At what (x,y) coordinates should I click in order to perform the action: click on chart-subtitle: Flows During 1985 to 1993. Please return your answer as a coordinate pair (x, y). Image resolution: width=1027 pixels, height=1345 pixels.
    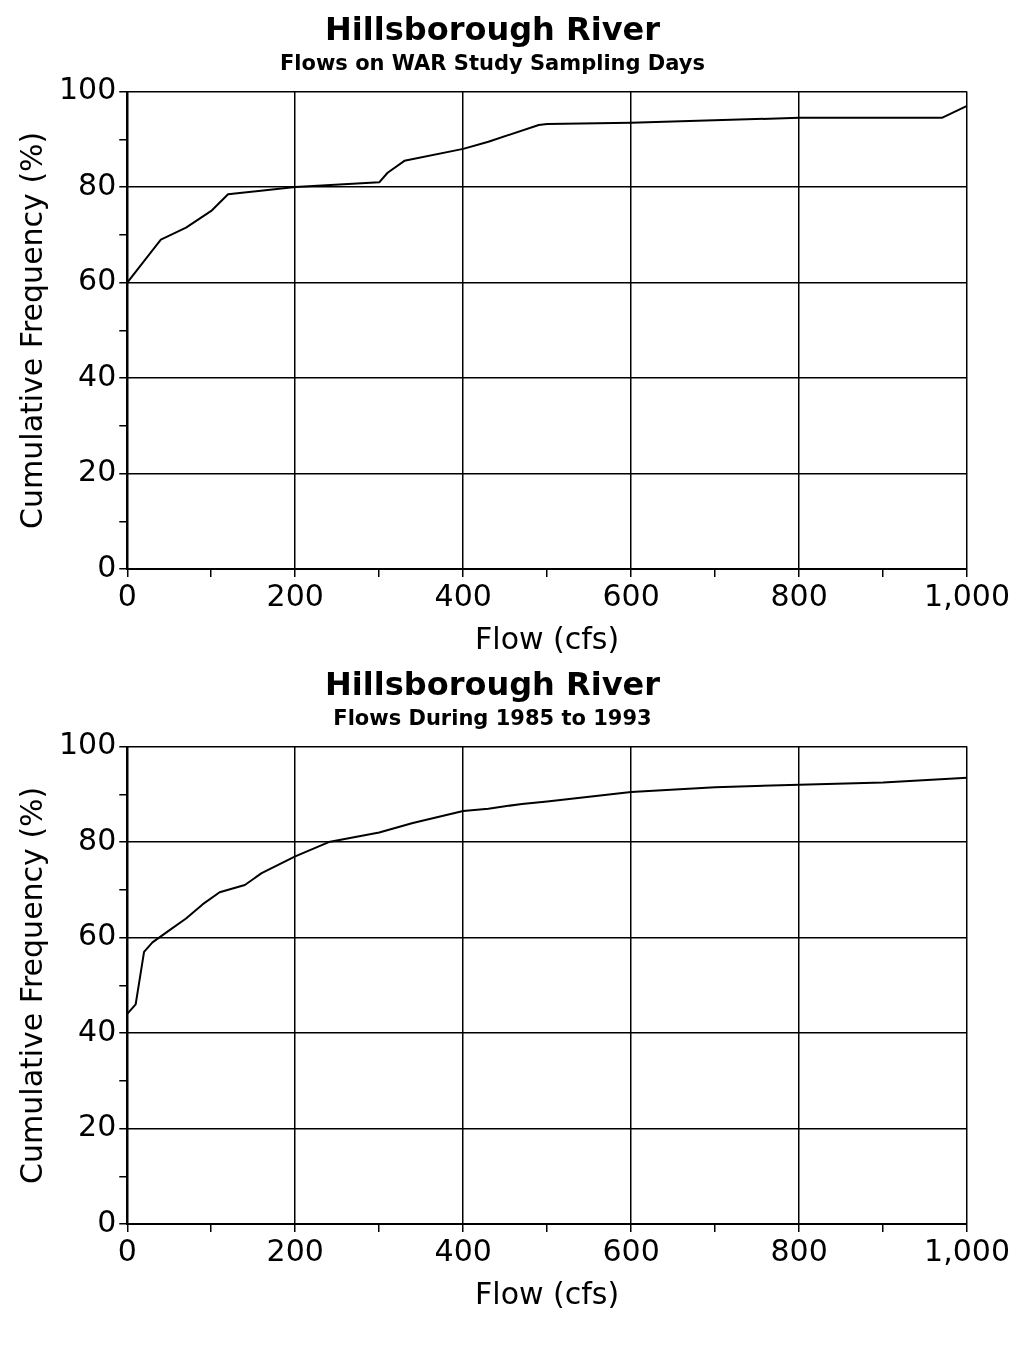
    Looking at the image, I should click on (492, 718).